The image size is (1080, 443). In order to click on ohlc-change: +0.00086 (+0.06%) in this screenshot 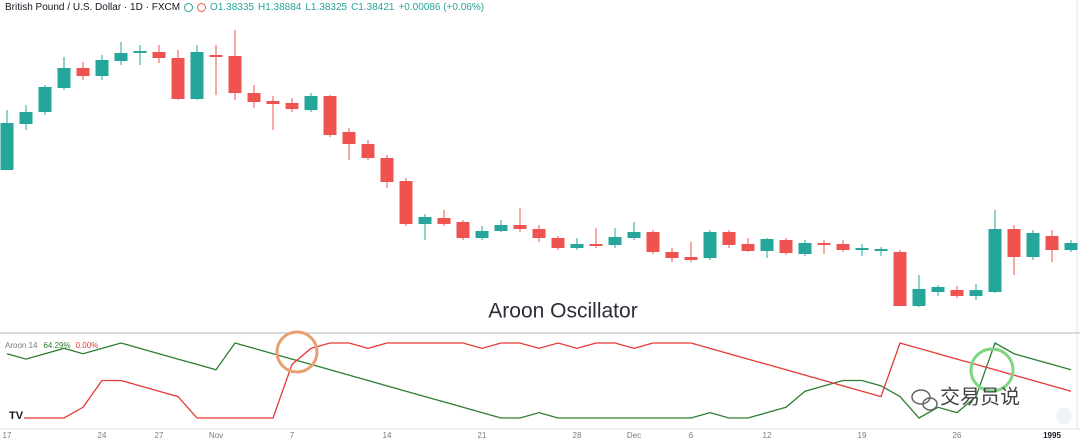, I will do `click(441, 7)`.